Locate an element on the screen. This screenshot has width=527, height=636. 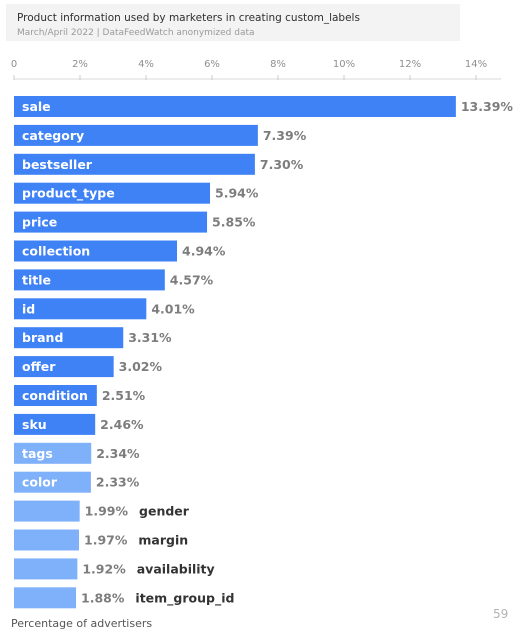
bar-category-label: tags is located at coordinates (37, 453).